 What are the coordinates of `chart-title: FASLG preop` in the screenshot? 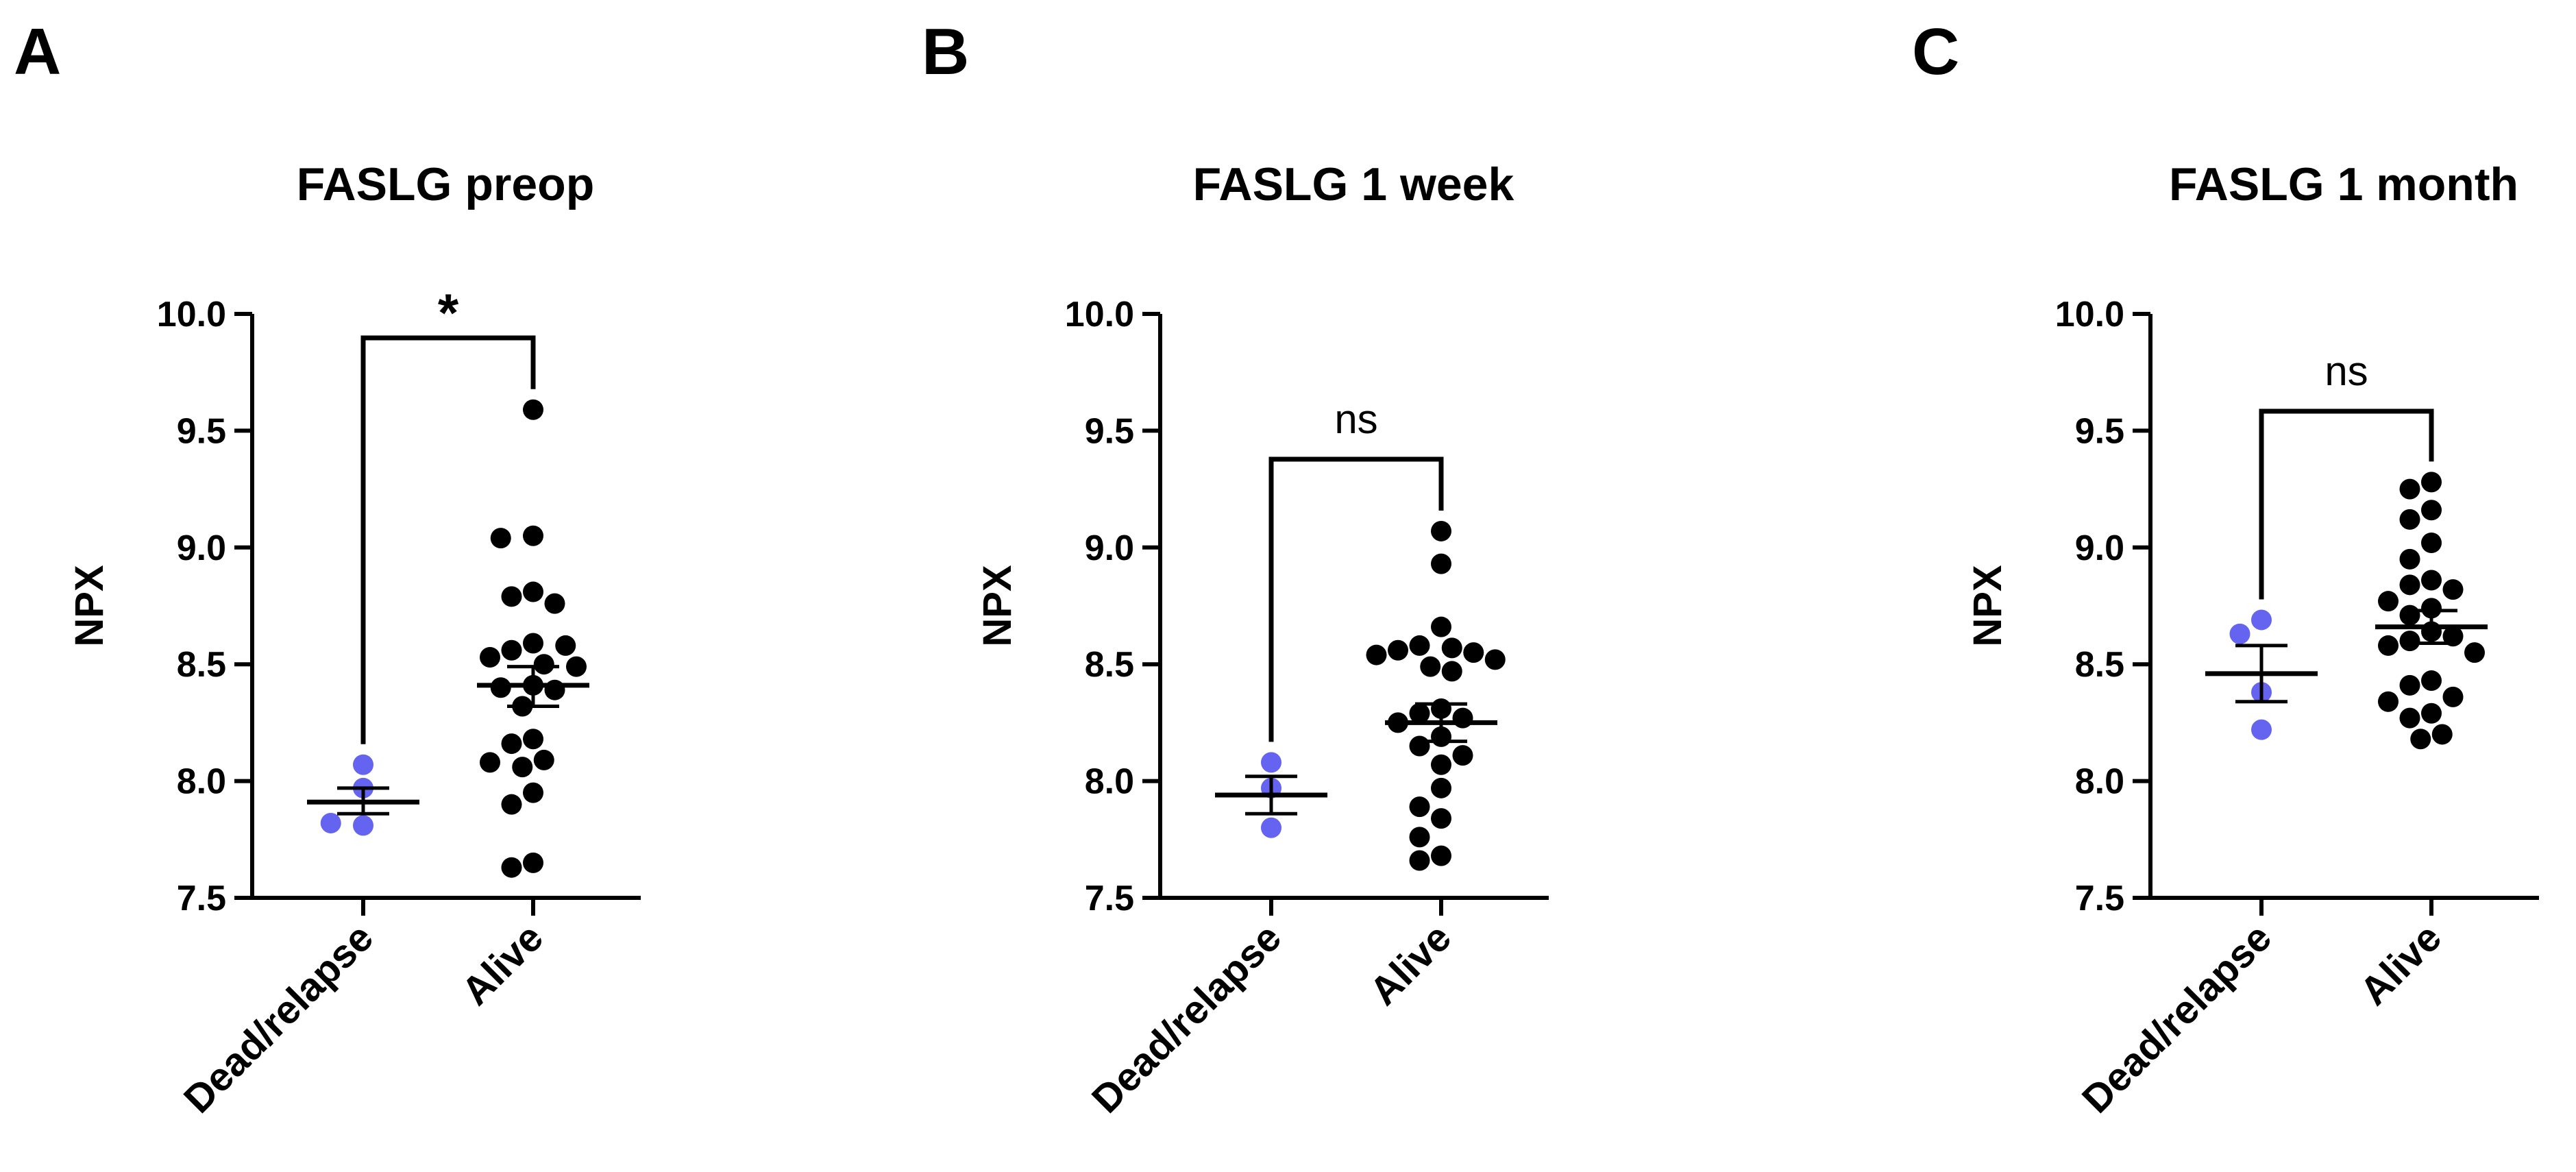 It's located at (446, 184).